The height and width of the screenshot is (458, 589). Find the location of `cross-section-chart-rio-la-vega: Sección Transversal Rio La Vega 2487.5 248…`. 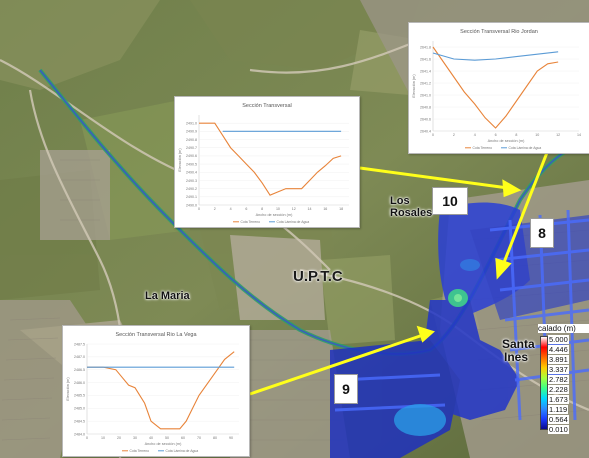

cross-section-chart-rio-la-vega: Sección Transversal Rio La Vega 2487.5 248… is located at coordinates (152, 392).